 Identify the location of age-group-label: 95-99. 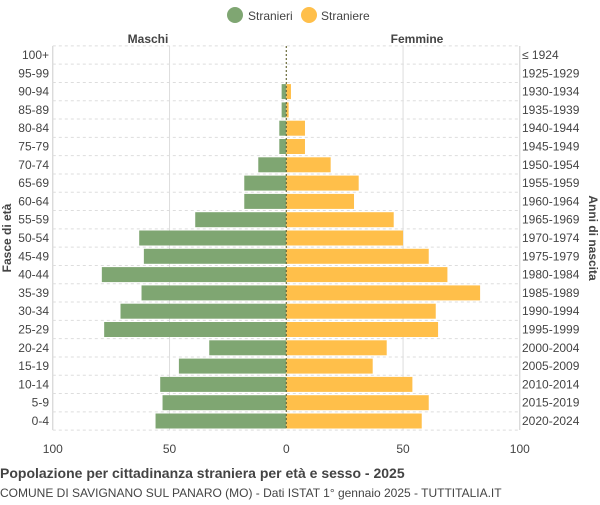
(33, 73).